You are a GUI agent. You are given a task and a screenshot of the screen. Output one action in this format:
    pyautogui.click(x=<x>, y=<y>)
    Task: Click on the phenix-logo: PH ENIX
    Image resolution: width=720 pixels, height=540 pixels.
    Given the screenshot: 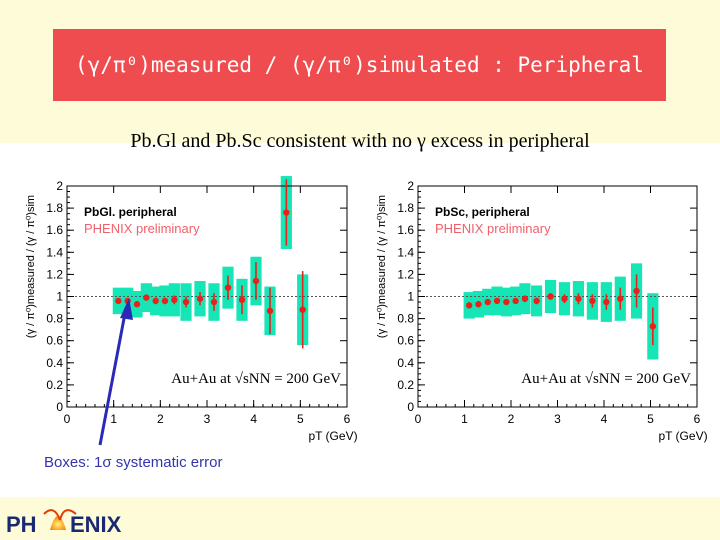 What is the action you would take?
    pyautogui.click(x=64, y=522)
    